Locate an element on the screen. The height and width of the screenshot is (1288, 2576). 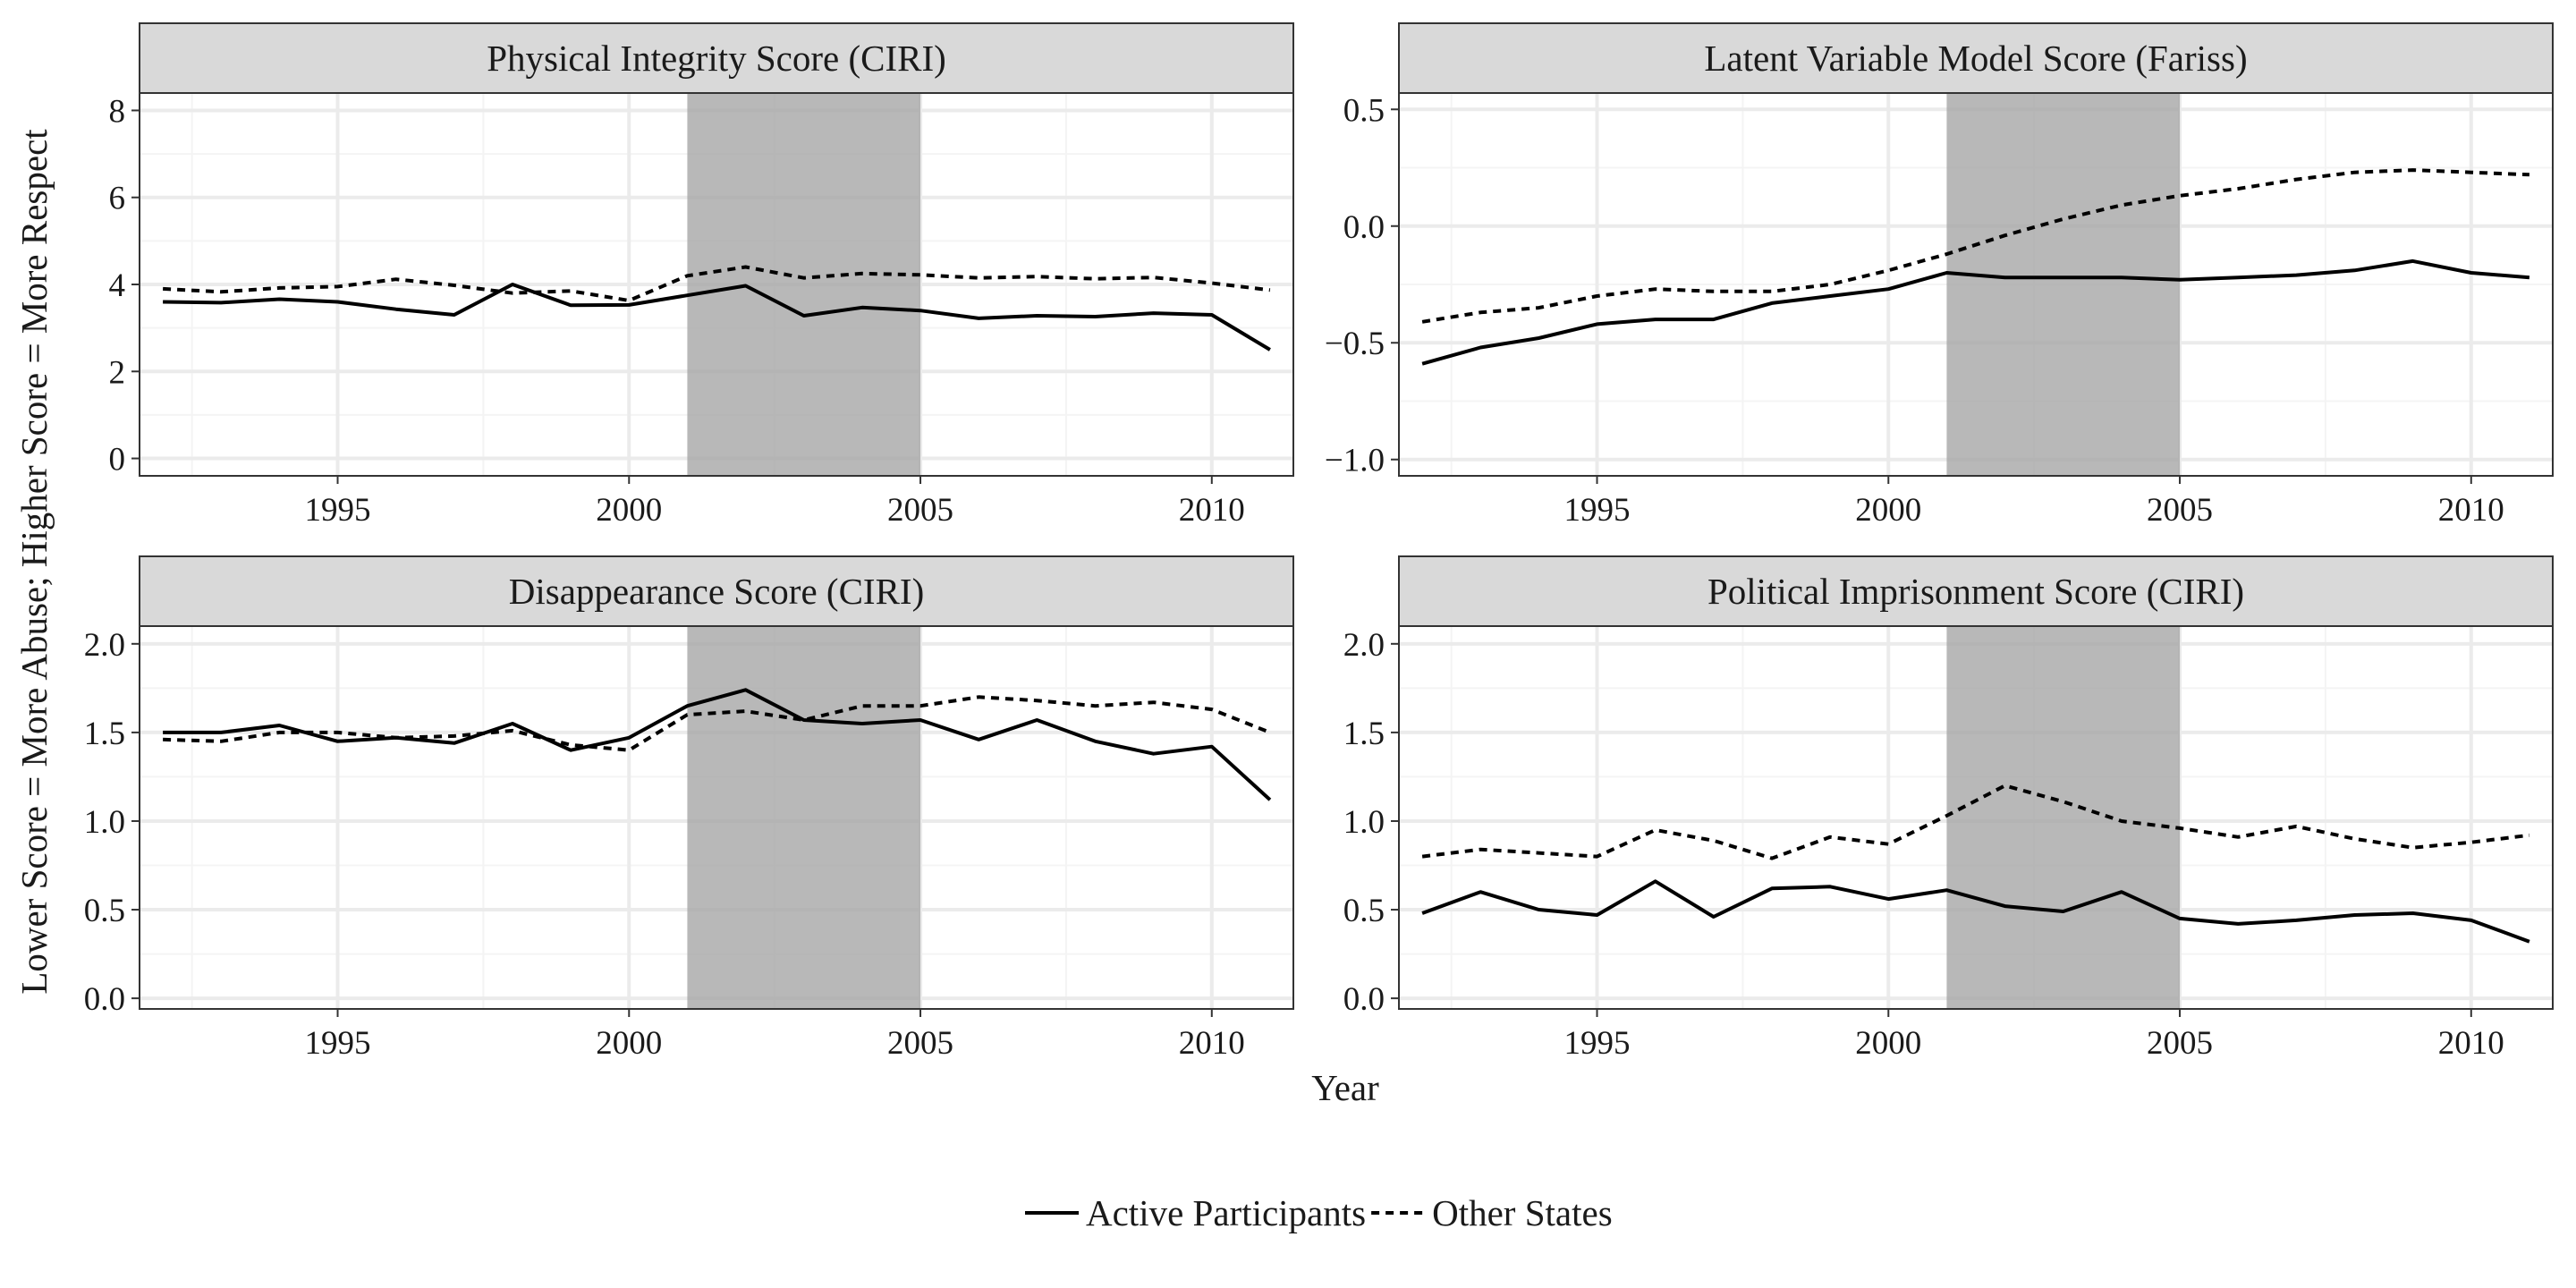
y-tick-label: 0 is located at coordinates (117, 460).